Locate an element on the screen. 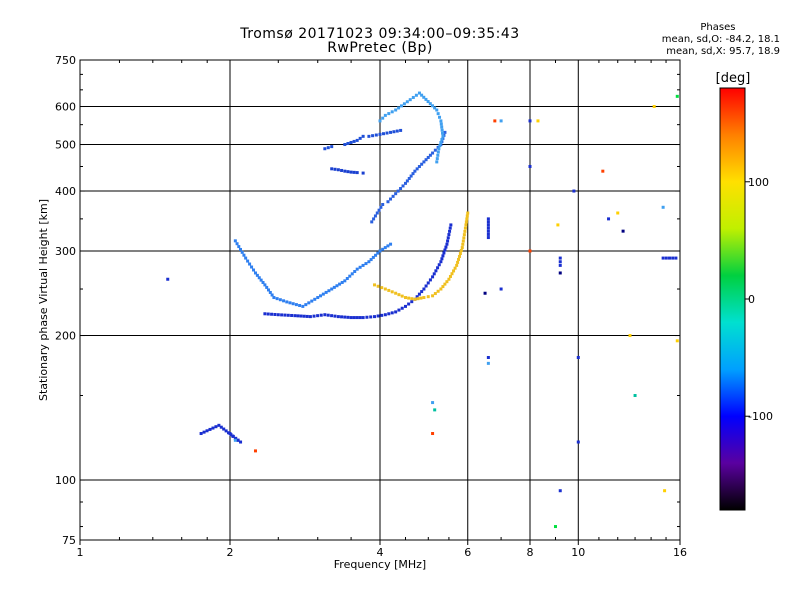 The height and width of the screenshot is (600, 800). phases-x-stats: mean, sd,X: 95.7, 18.9 is located at coordinates (723, 51).